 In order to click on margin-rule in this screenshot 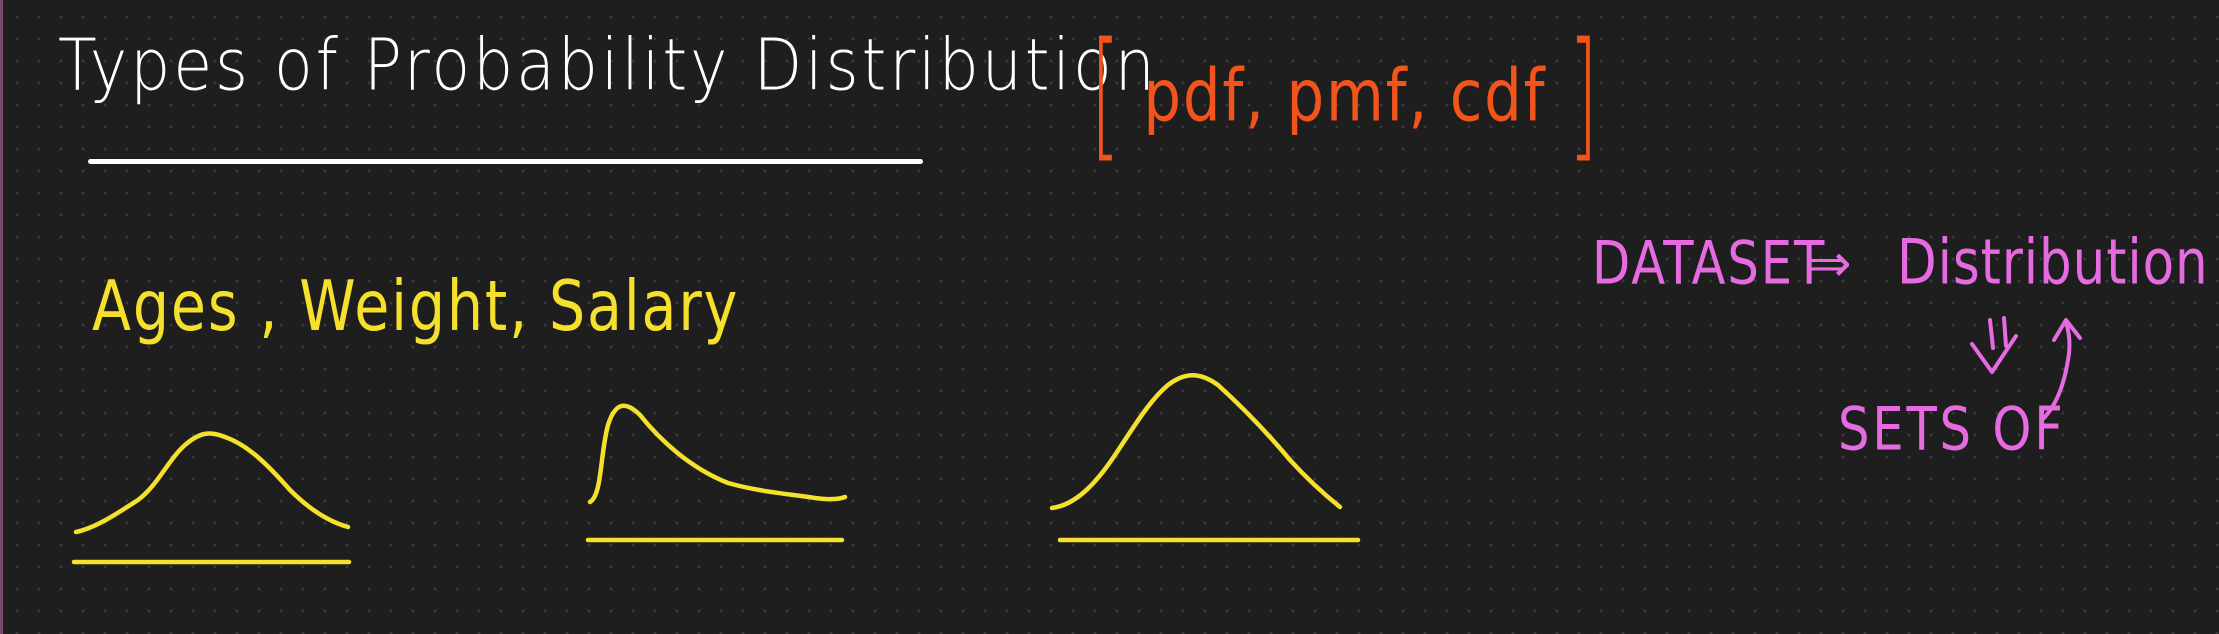, I will do `click(1, 317)`.